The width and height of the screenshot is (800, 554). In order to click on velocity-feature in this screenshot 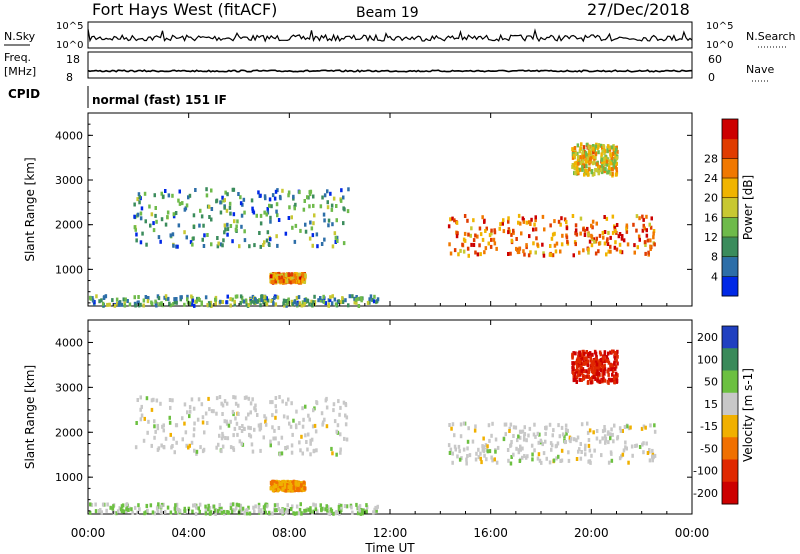, I will do `click(288, 486)`.